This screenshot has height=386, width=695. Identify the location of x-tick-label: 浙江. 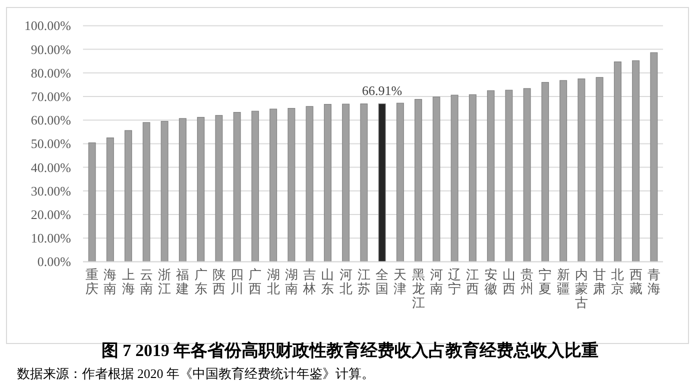
(165, 281).